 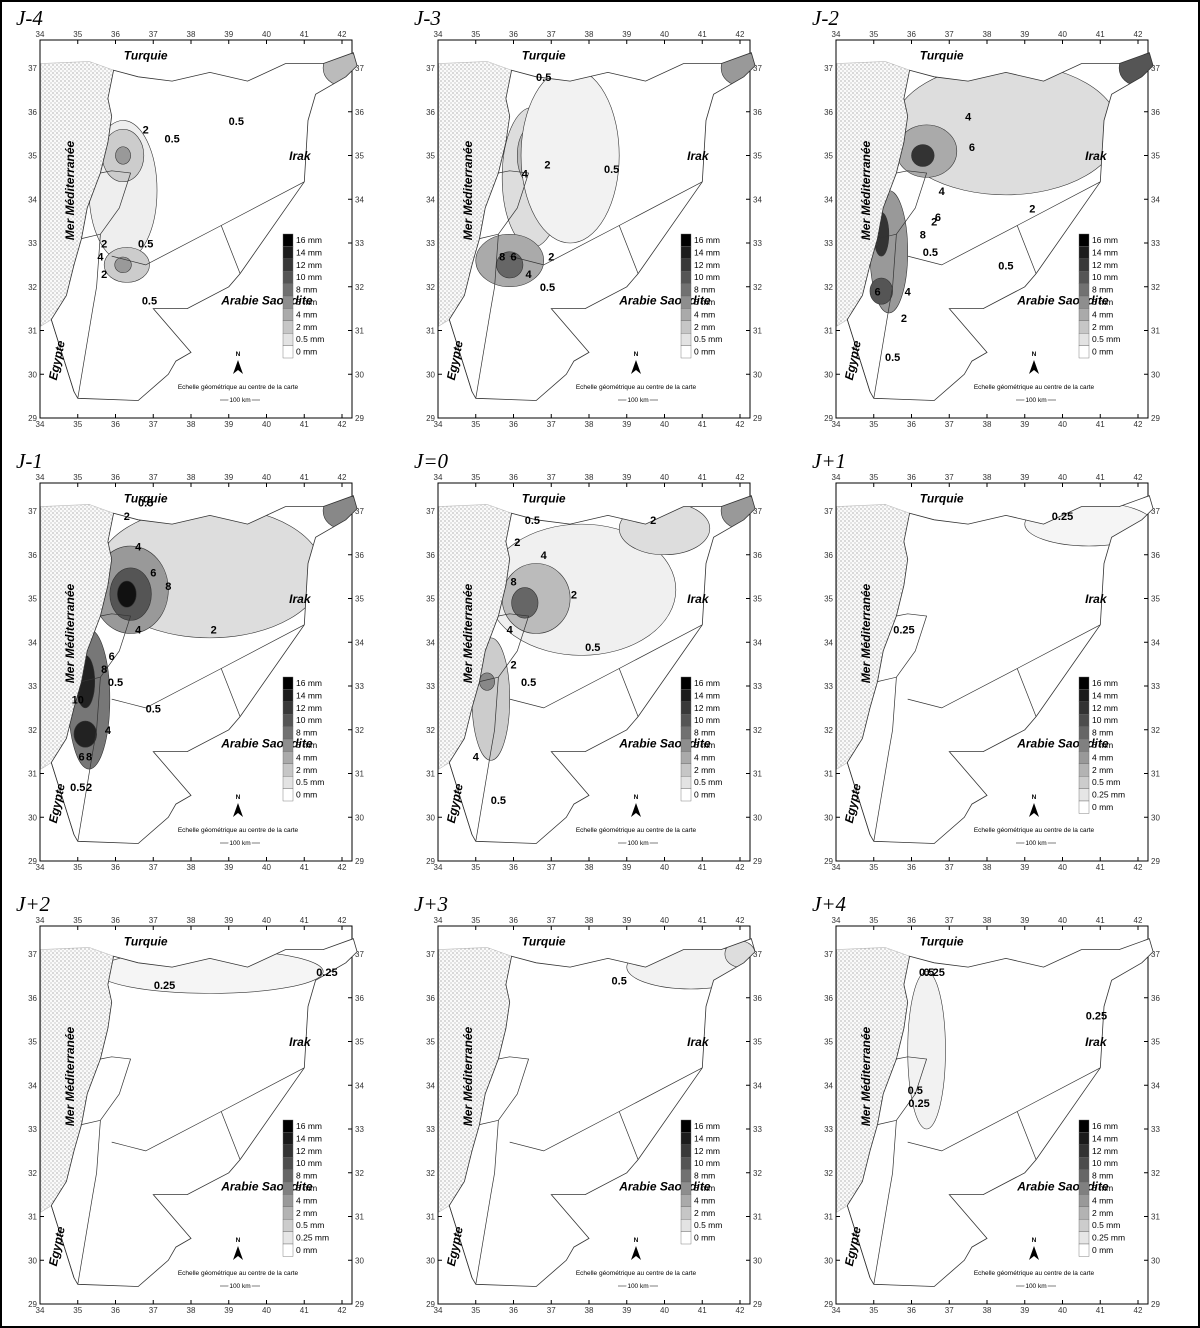 What do you see at coordinates (877, 293) in the screenshot?
I see `contour-label: 6` at bounding box center [877, 293].